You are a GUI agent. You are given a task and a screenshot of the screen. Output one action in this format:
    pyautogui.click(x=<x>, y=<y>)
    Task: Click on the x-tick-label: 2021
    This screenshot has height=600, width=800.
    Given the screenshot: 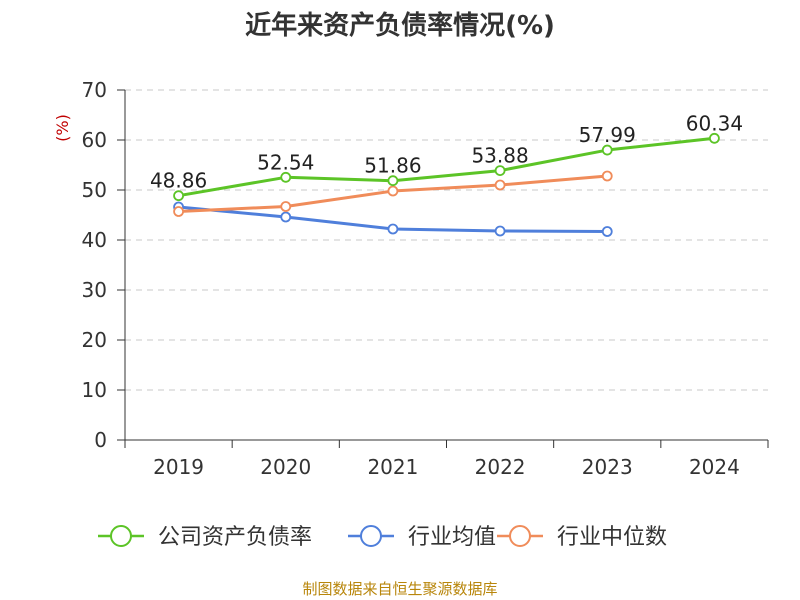 What is the action you would take?
    pyautogui.click(x=392, y=467)
    